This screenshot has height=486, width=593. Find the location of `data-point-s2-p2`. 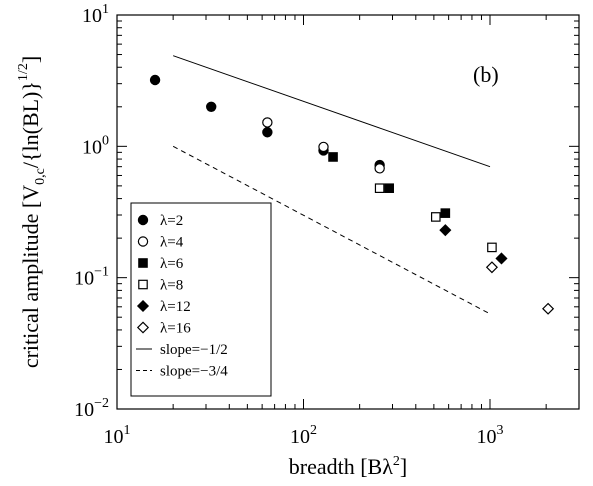

data-point-s2-p2 is located at coordinates (323, 147).